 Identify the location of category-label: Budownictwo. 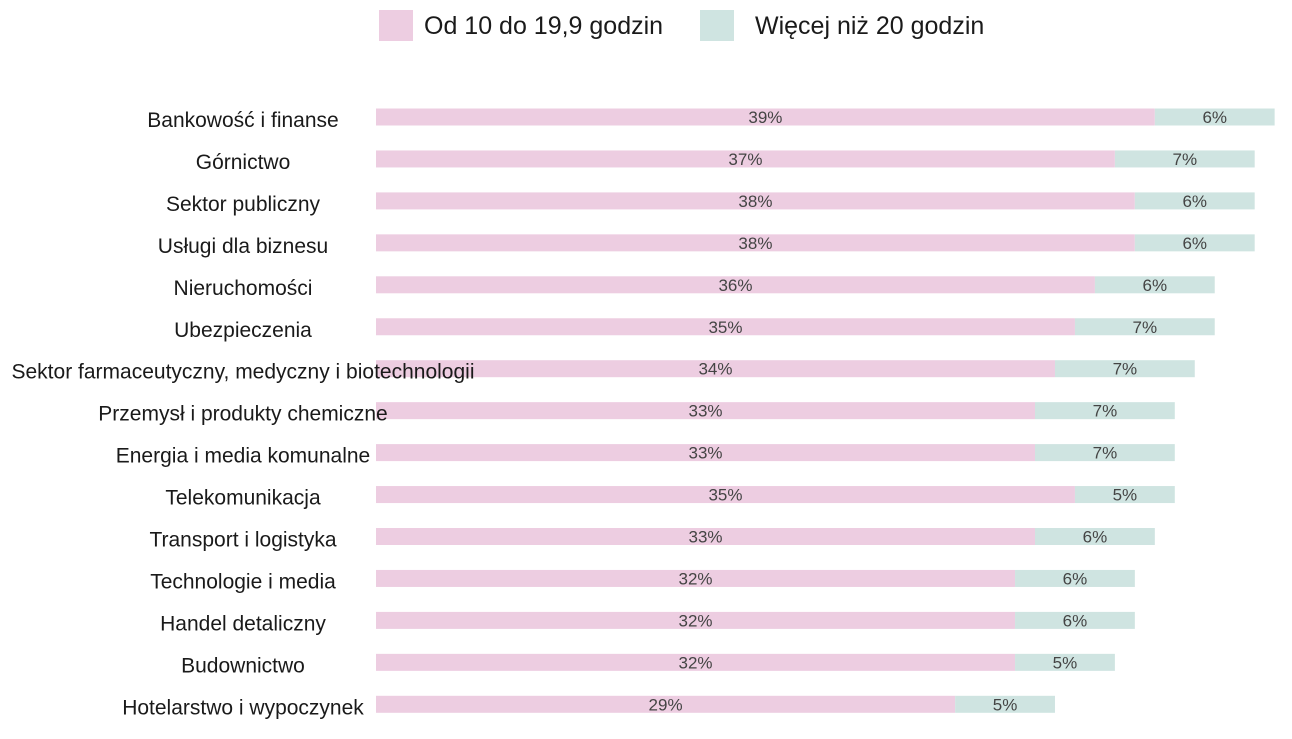
(243, 665).